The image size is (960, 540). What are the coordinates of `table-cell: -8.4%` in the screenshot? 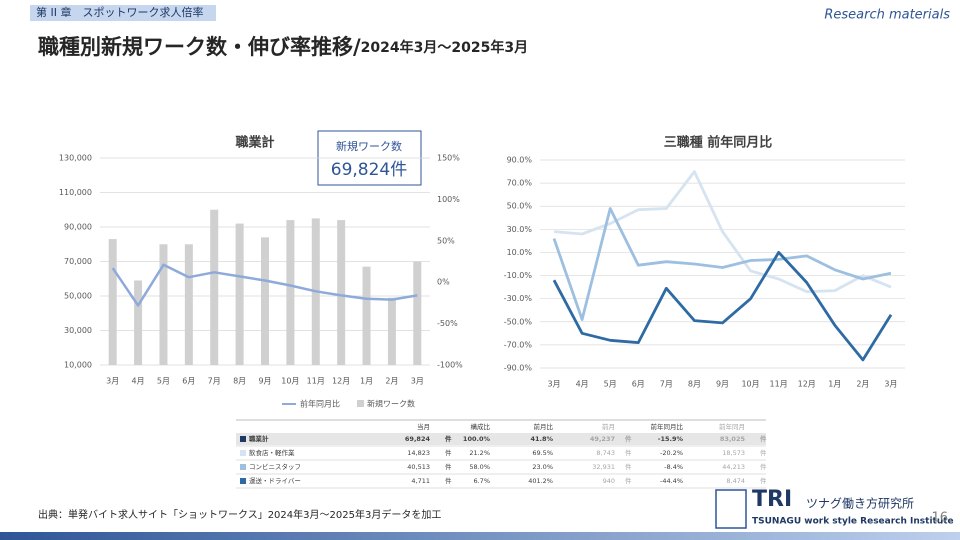 It's located at (673, 467).